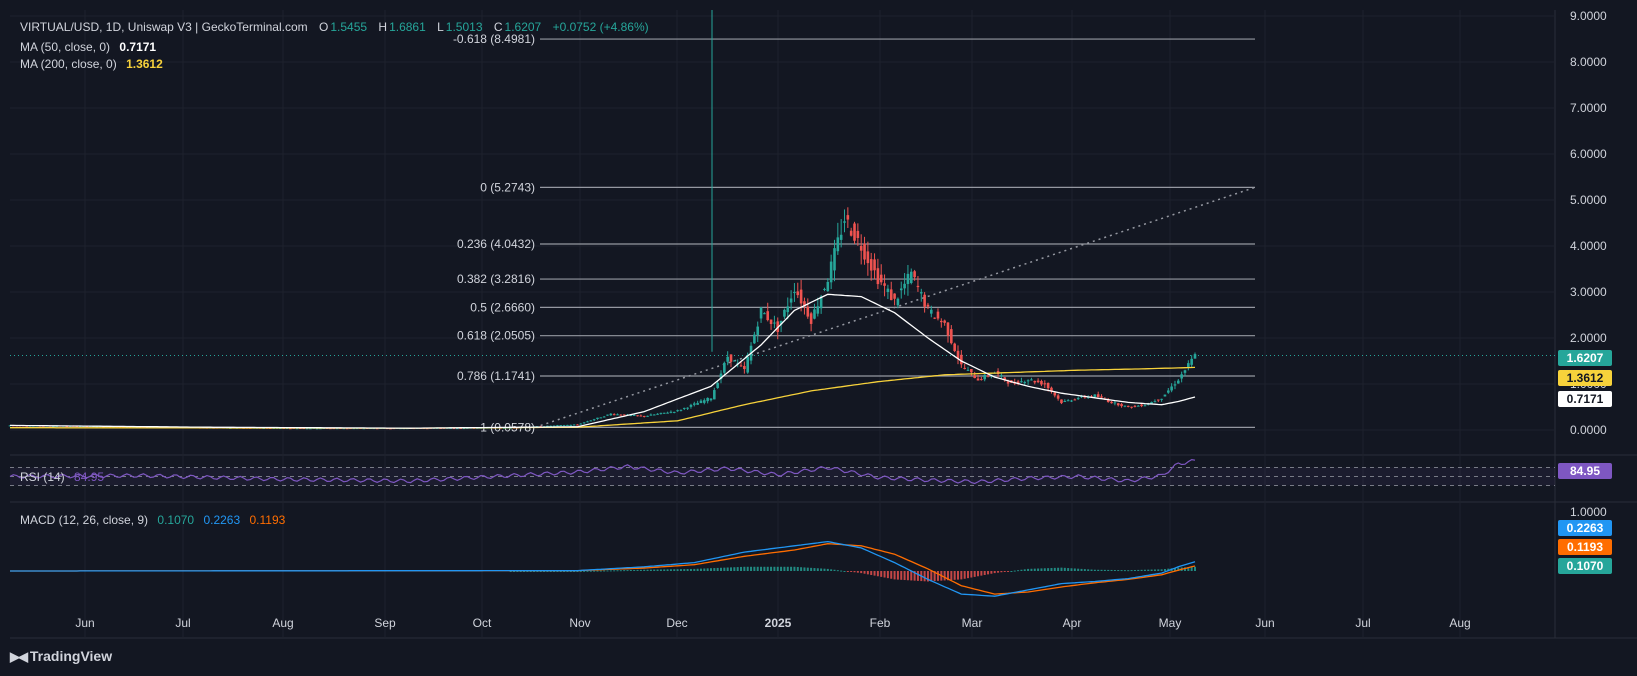 The image size is (1637, 676). I want to click on macd-line-value: 0.2263, so click(222, 520).